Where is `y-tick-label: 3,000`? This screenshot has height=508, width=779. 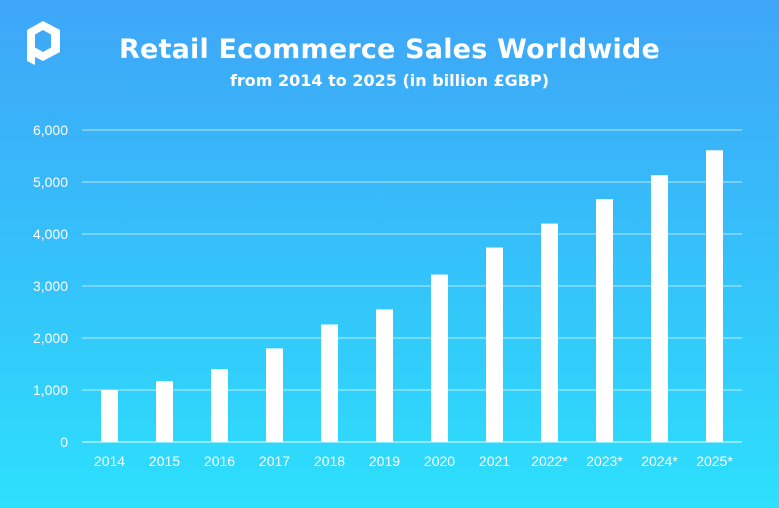
y-tick-label: 3,000 is located at coordinates (50, 286).